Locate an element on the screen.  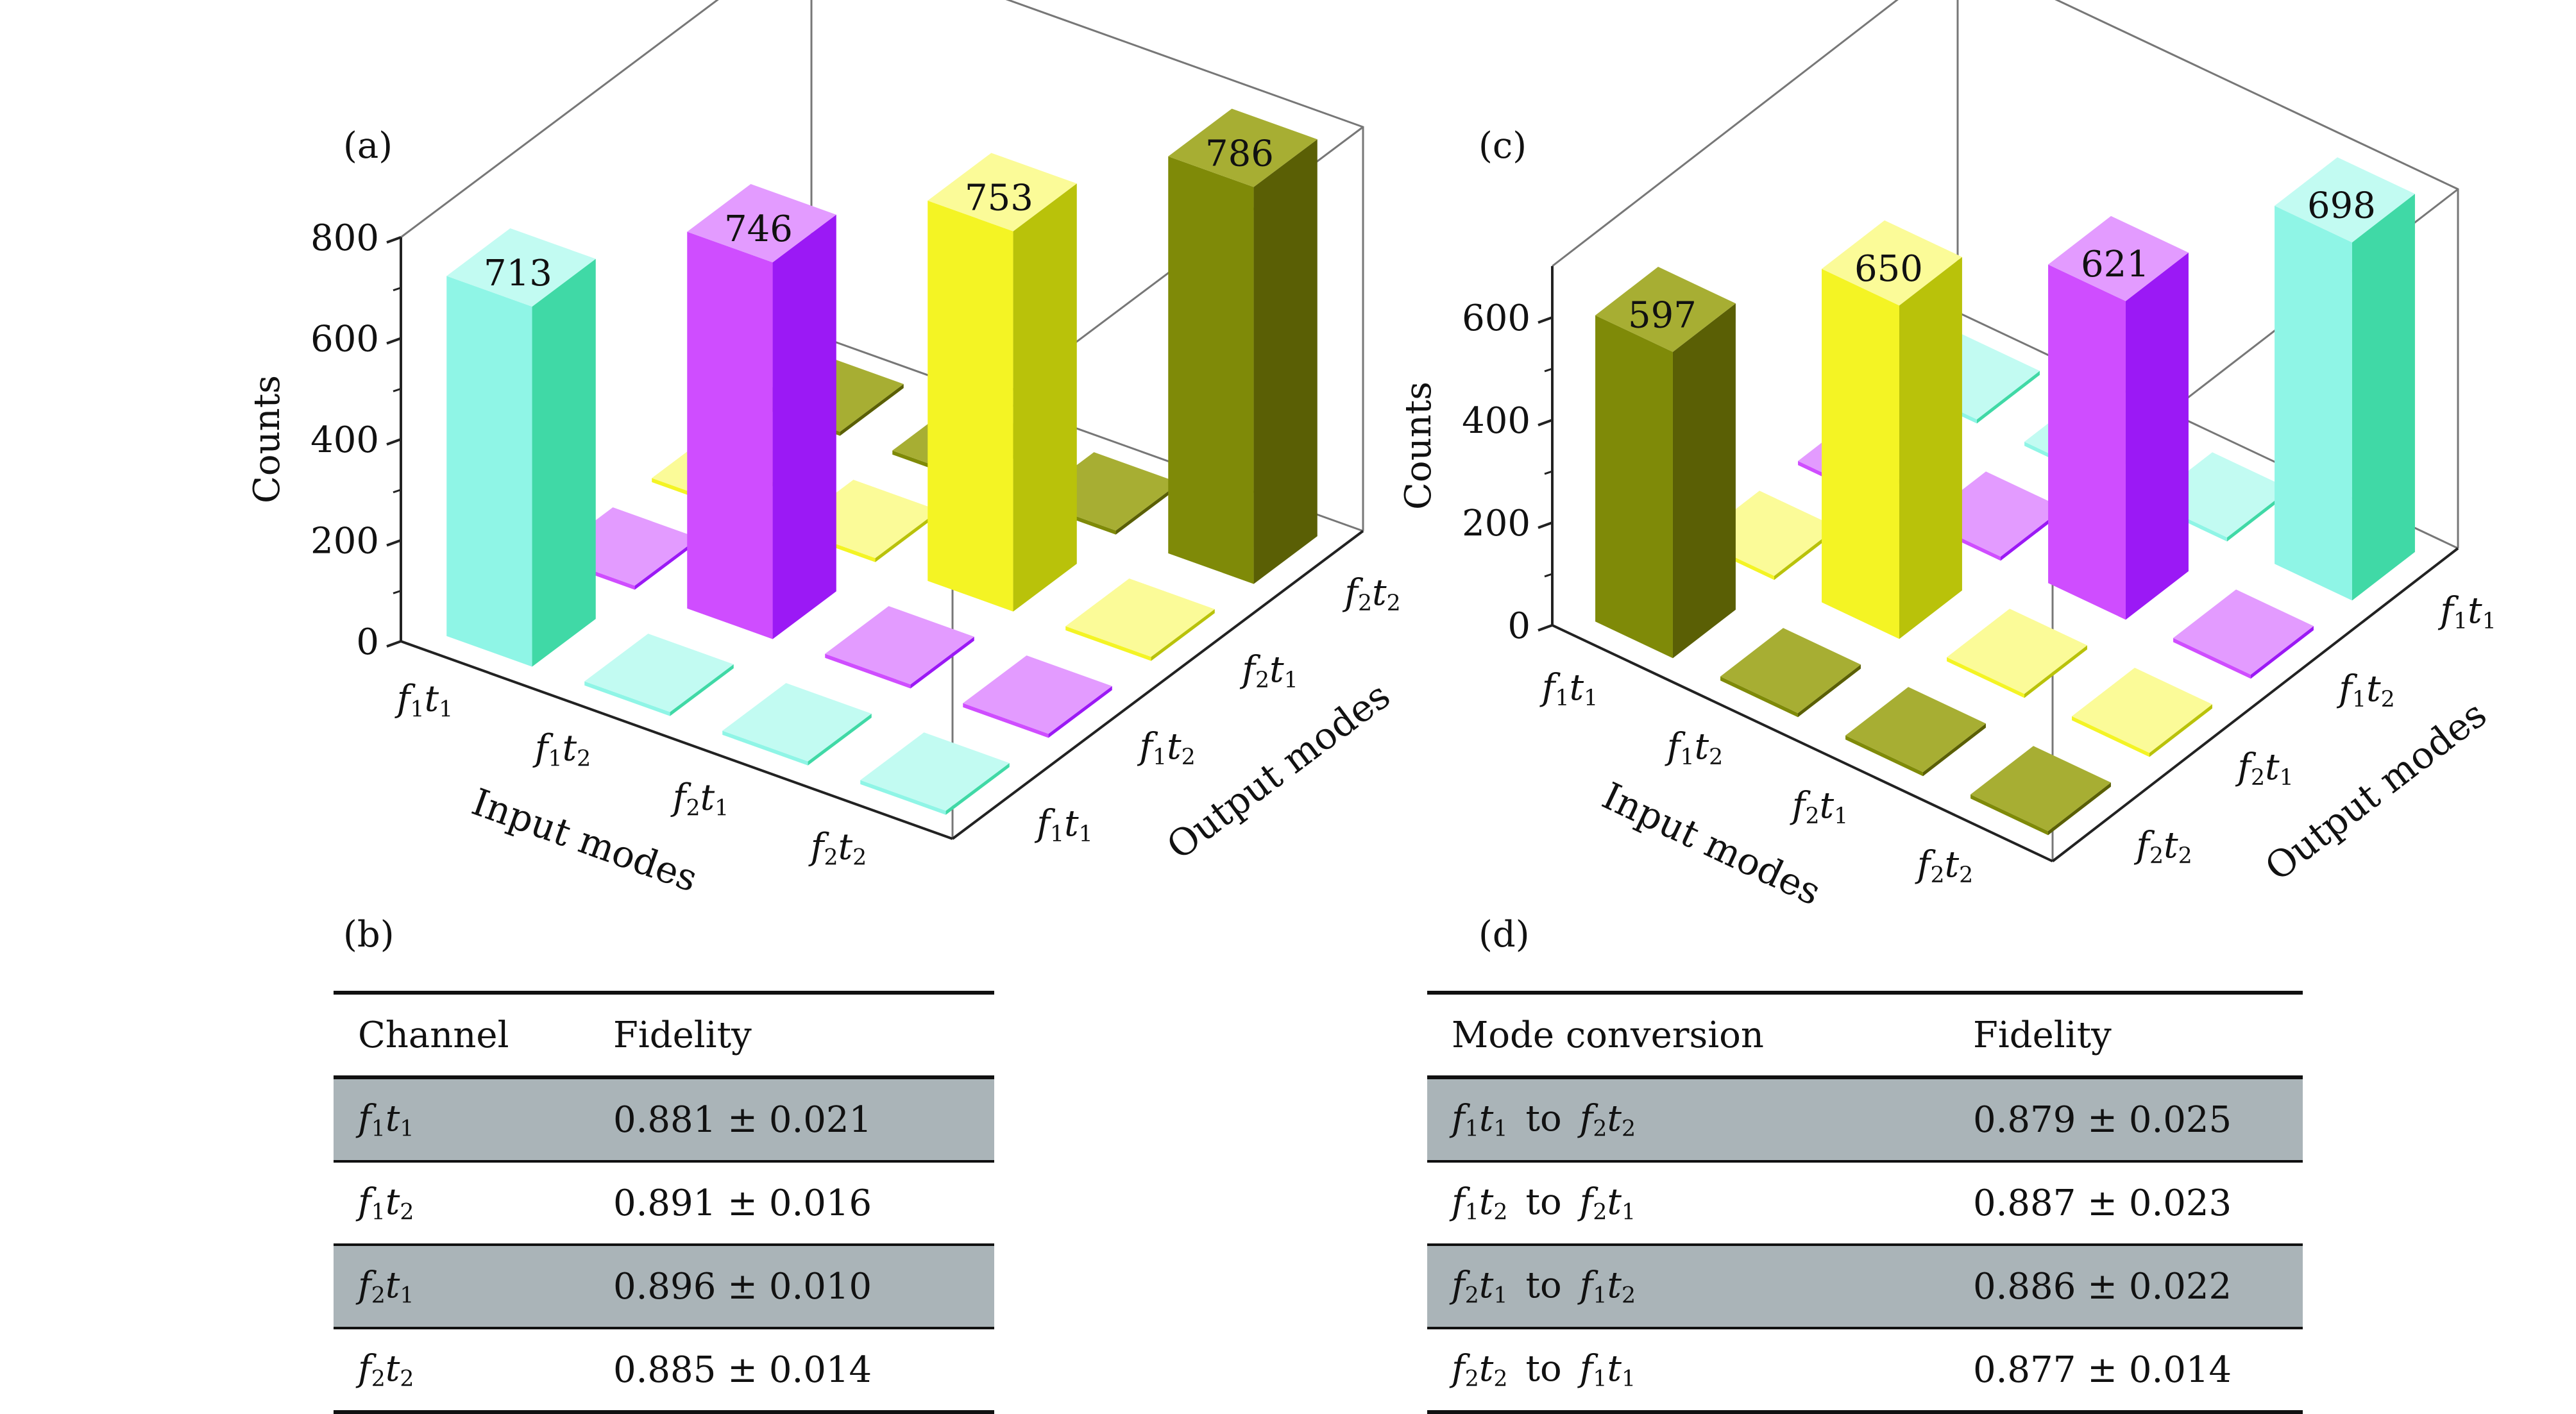
bar-value-label: 621 is located at coordinates (2115, 265).